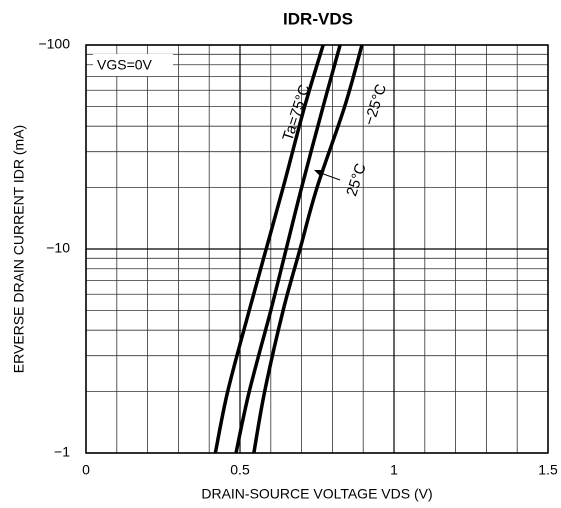  Describe the element at coordinates (548, 470) in the screenshot. I see `x-tick-label: 1.5` at that location.